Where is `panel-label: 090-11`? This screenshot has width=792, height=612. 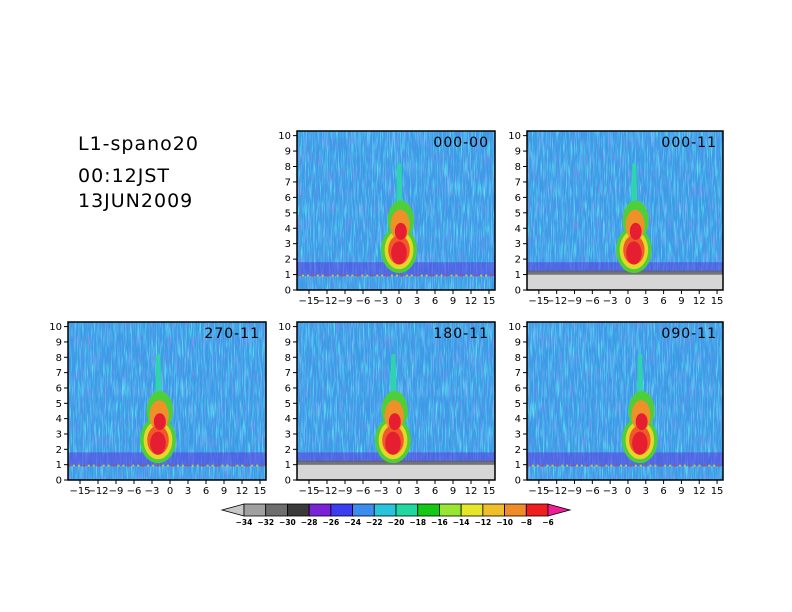
panel-label: 090-11 is located at coordinates (689, 334).